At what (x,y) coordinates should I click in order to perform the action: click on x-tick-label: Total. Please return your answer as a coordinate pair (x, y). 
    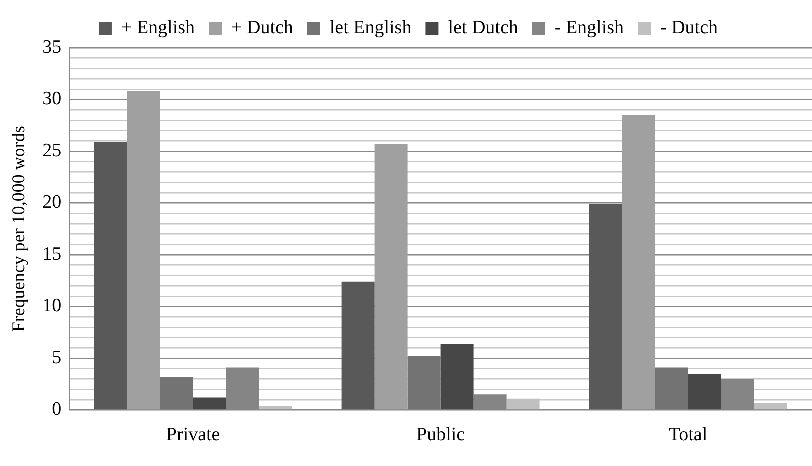
    Looking at the image, I should click on (688, 435).